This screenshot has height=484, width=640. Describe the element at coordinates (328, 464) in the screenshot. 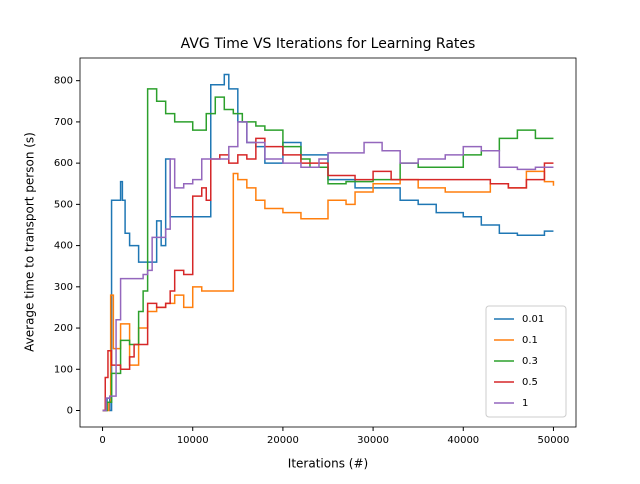

I see `x-axis-label: Iterations (#)` at that location.